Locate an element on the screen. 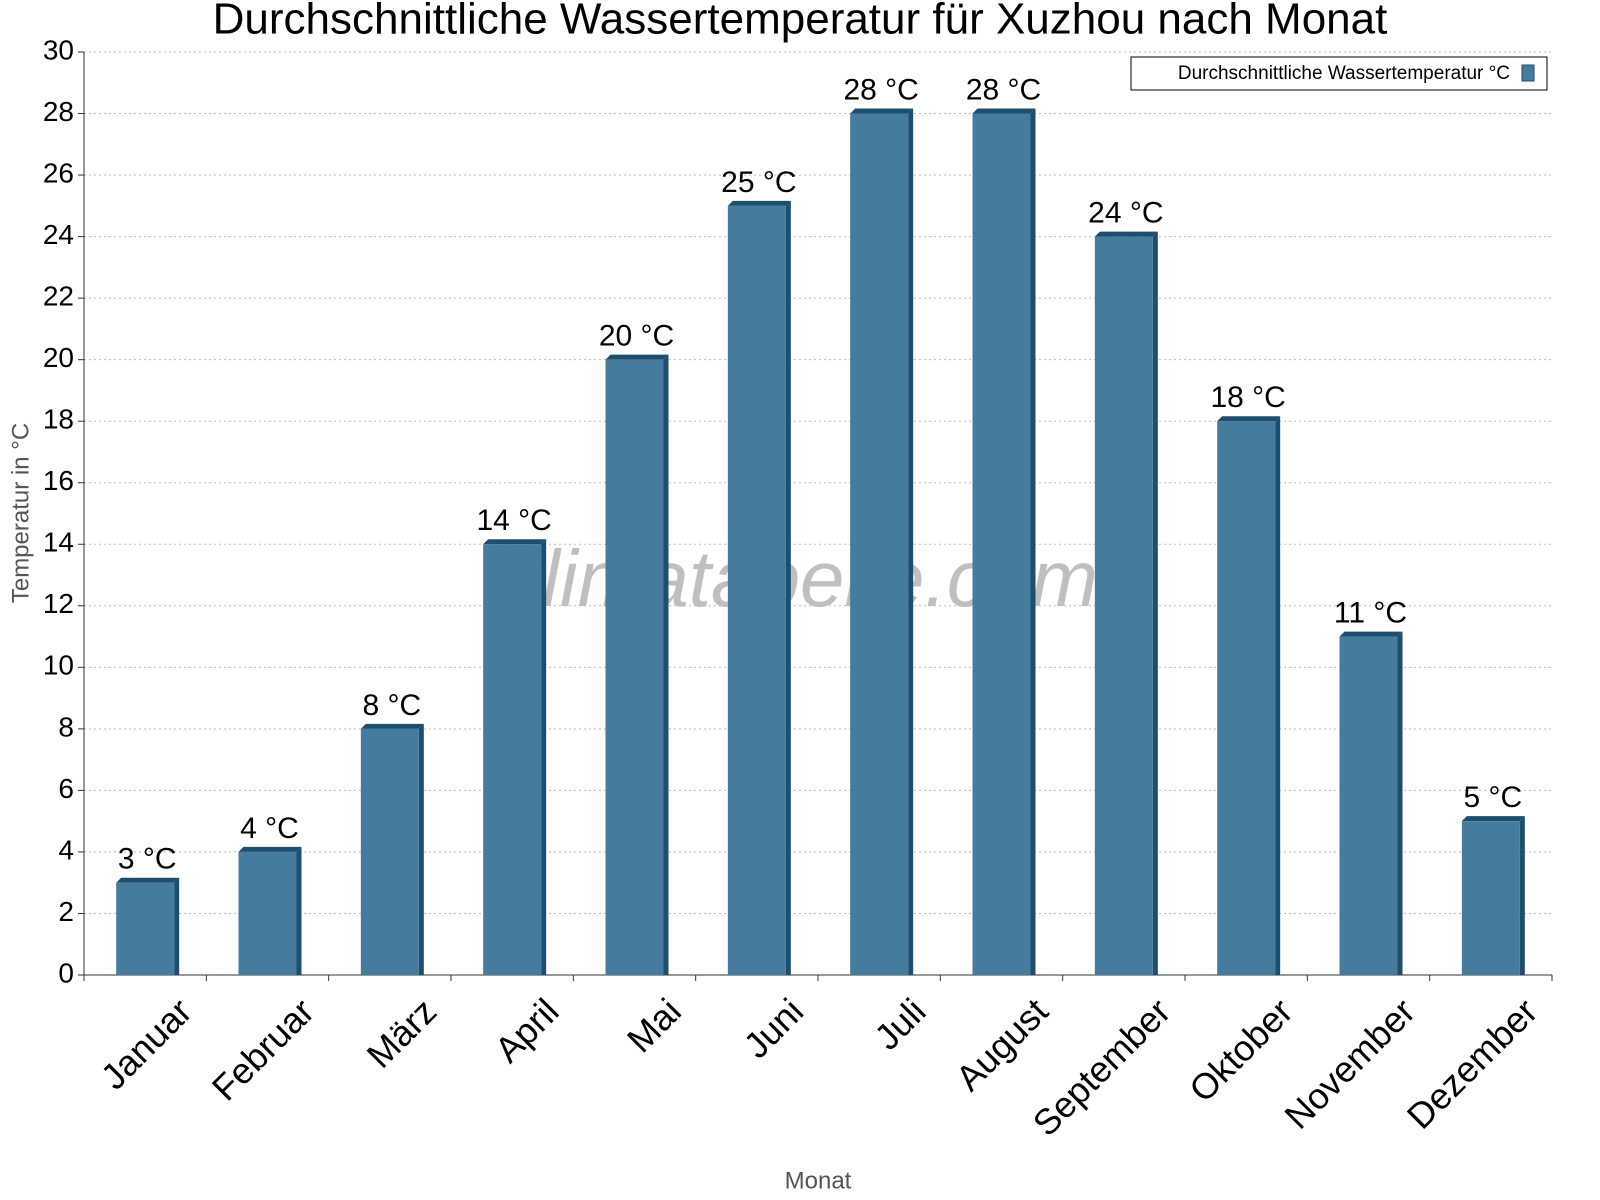 This screenshot has width=1600, height=1200. legend-box is located at coordinates (1339, 73).